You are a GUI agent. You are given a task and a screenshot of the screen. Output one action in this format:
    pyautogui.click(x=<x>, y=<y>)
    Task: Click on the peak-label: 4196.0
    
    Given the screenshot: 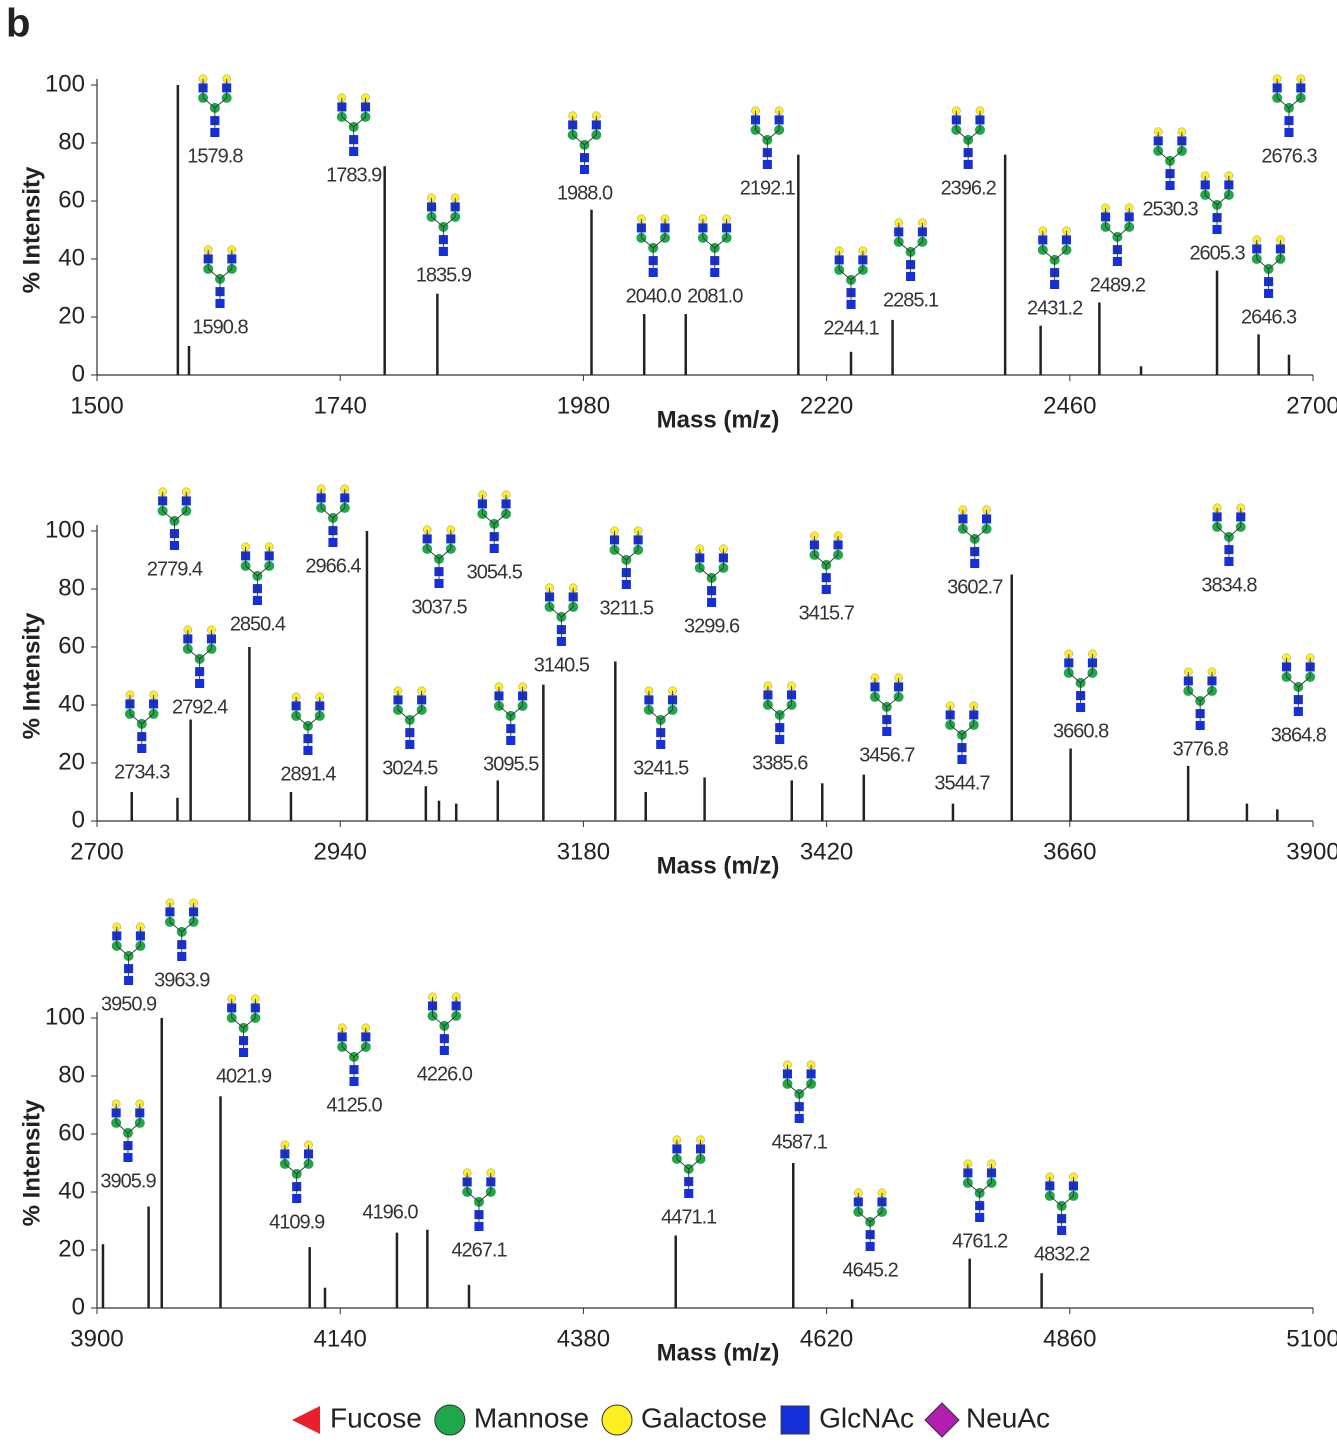 What is the action you would take?
    pyautogui.click(x=390, y=1212)
    